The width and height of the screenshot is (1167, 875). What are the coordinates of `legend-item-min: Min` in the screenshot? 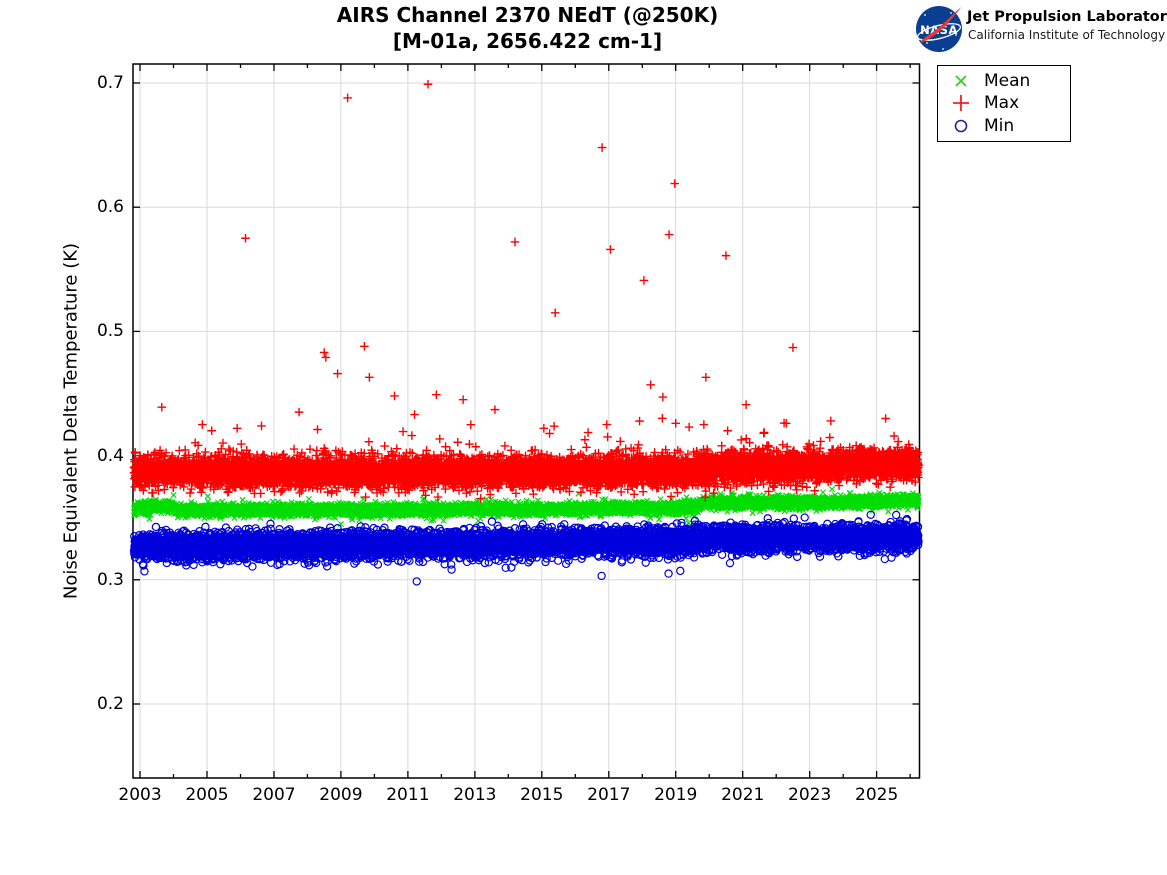 It's located at (1004, 126).